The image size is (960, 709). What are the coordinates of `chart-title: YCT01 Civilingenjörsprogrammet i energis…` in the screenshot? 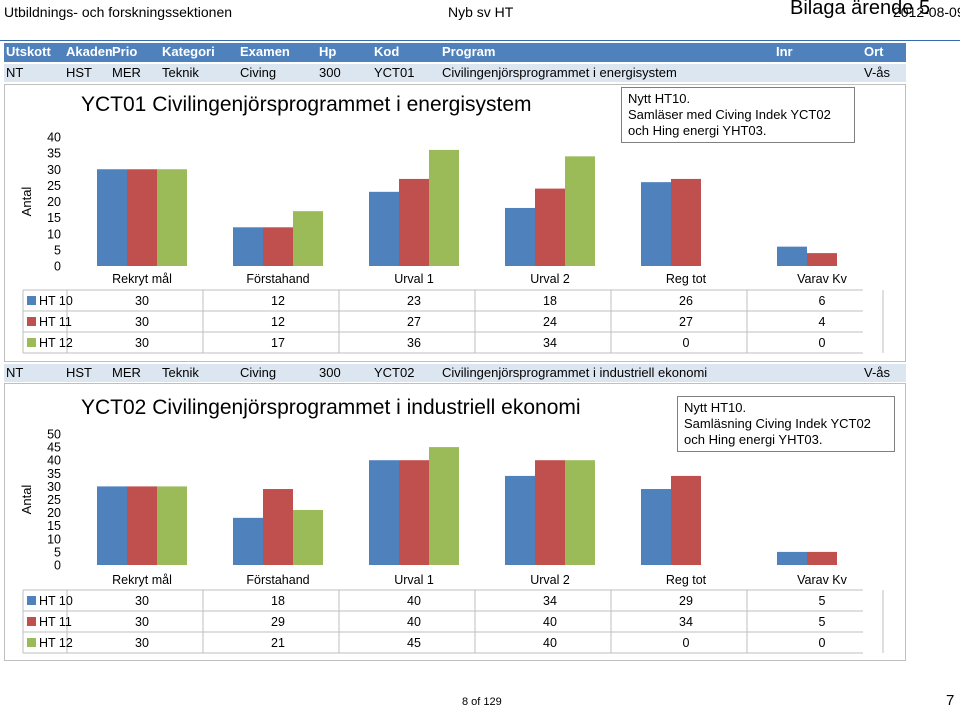 It's located at (306, 104).